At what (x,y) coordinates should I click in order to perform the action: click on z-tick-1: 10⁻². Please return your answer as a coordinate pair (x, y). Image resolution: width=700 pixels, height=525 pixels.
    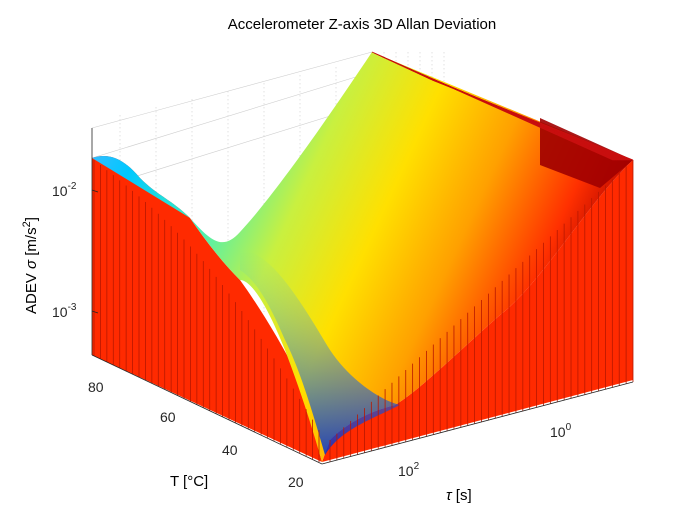
    Looking at the image, I should click on (64, 190).